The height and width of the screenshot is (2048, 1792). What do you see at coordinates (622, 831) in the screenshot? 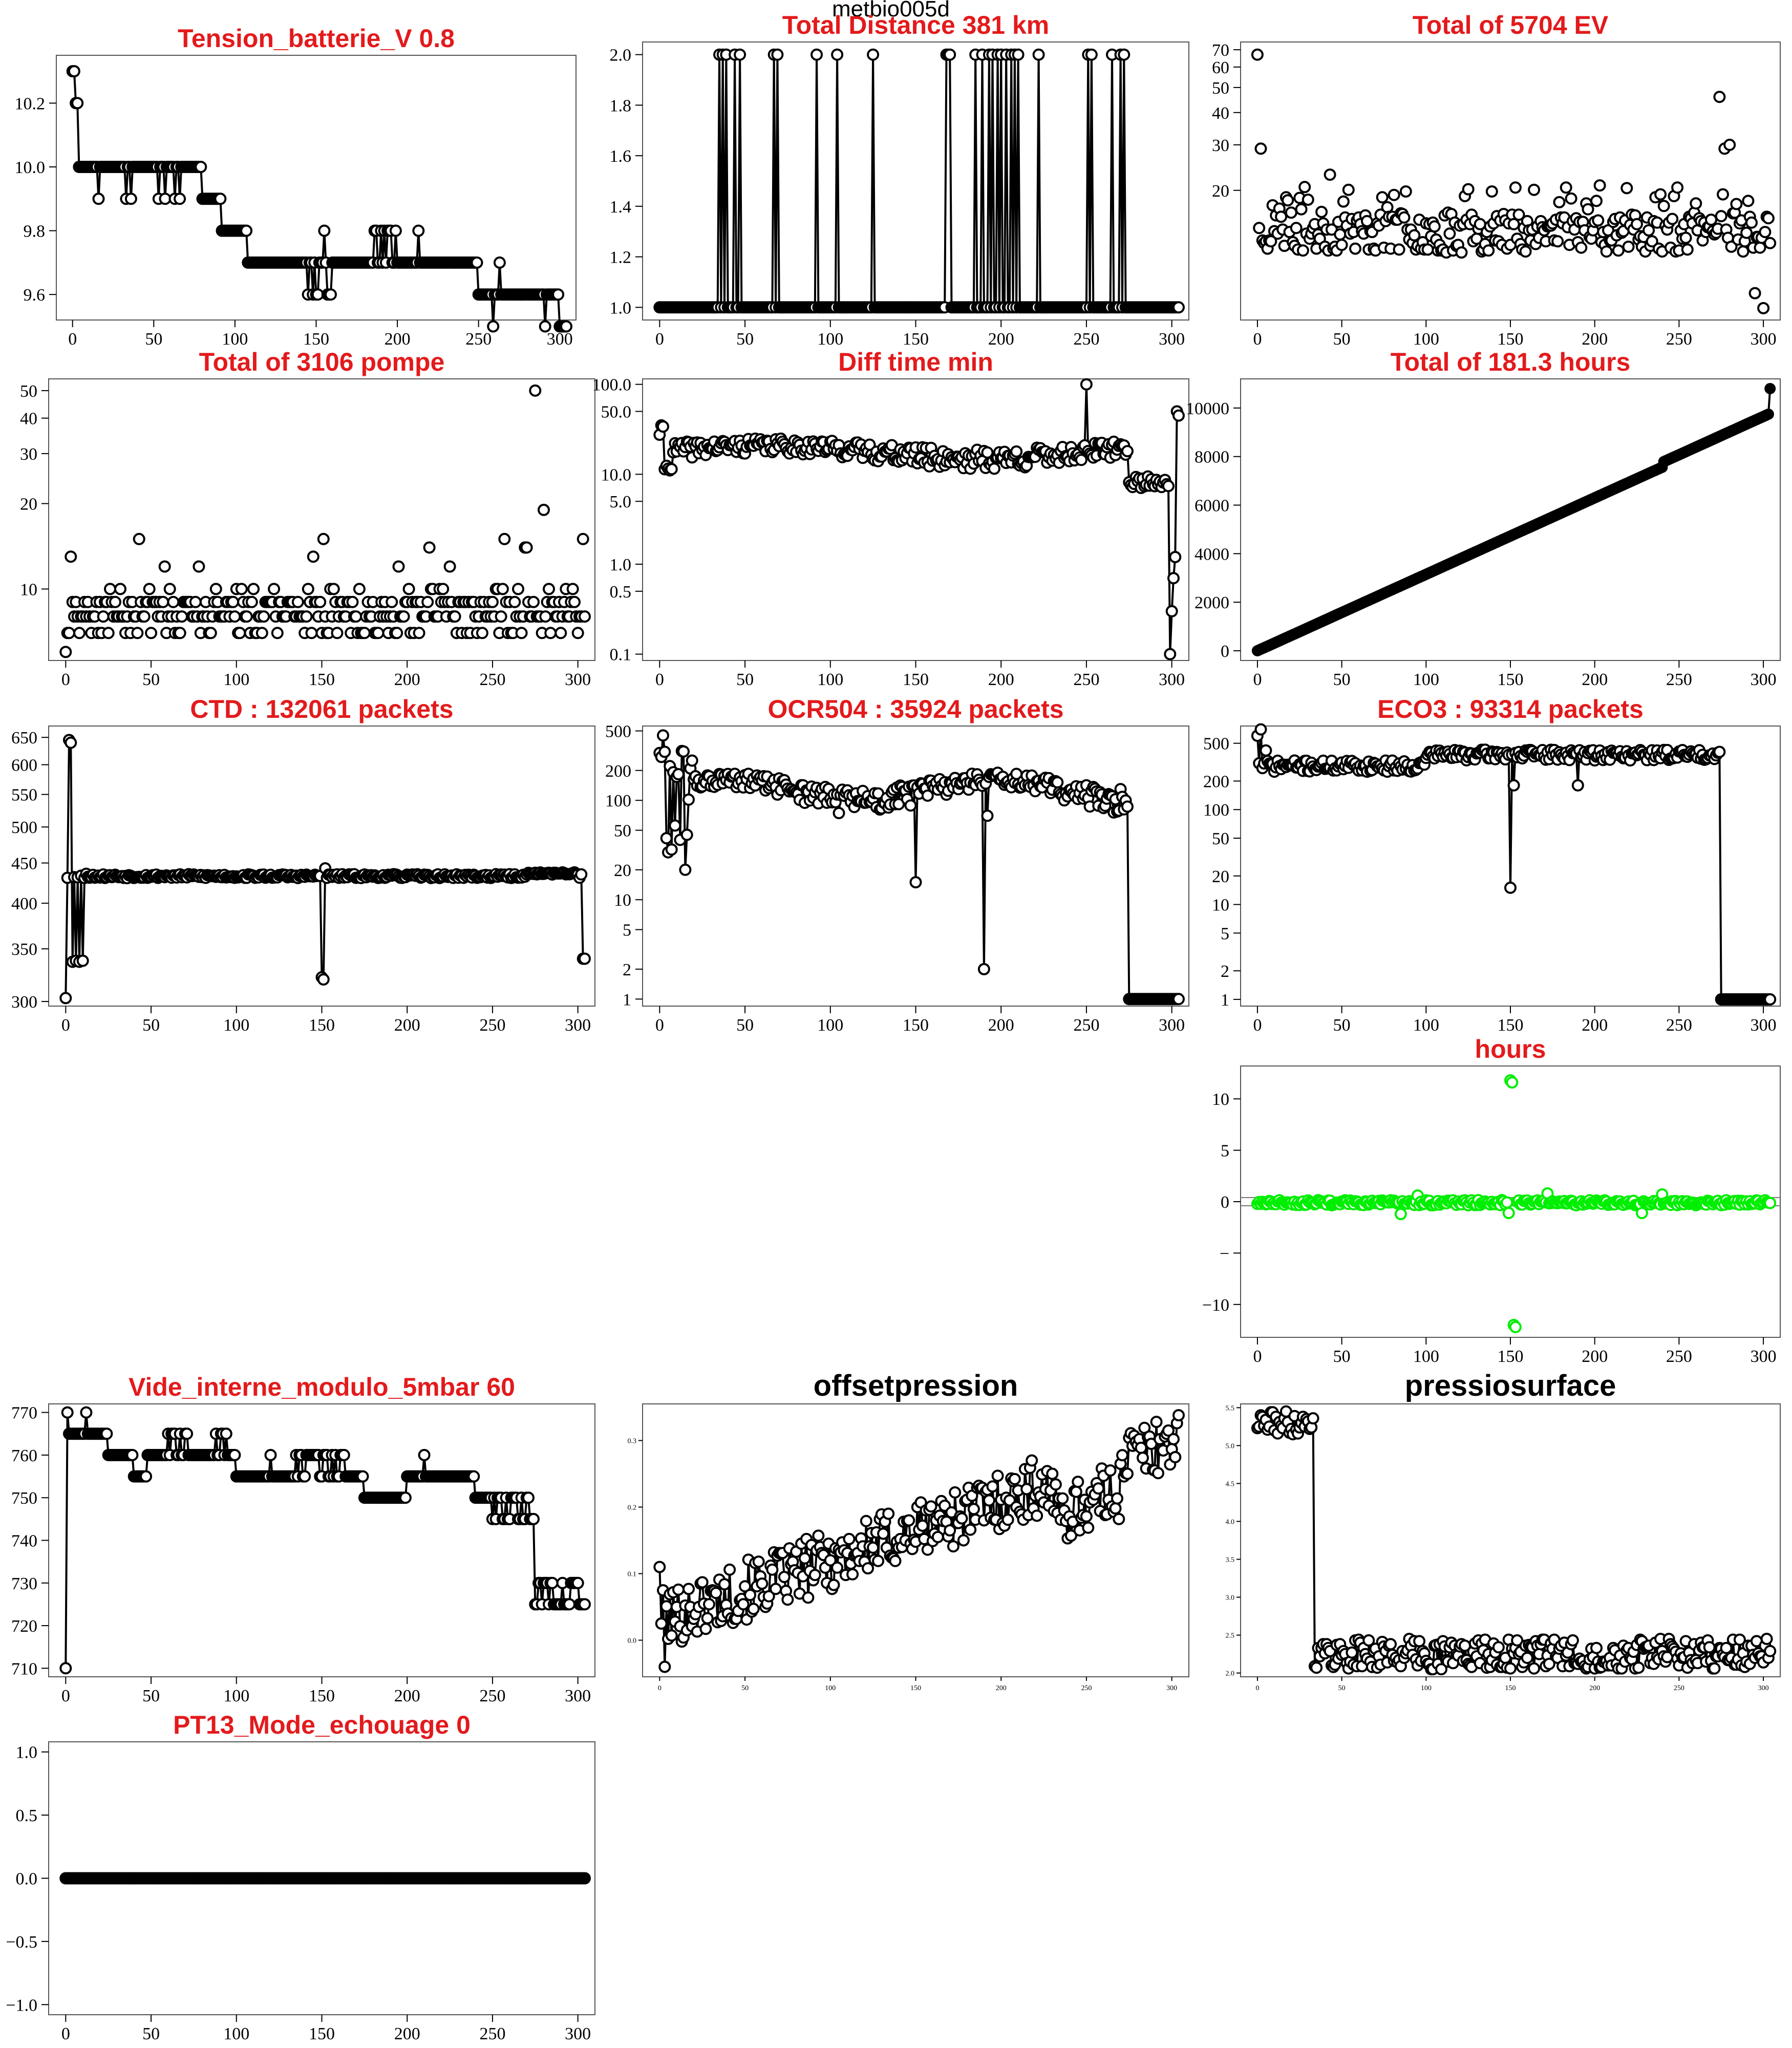
I see `y-tick-label: 50` at bounding box center [622, 831].